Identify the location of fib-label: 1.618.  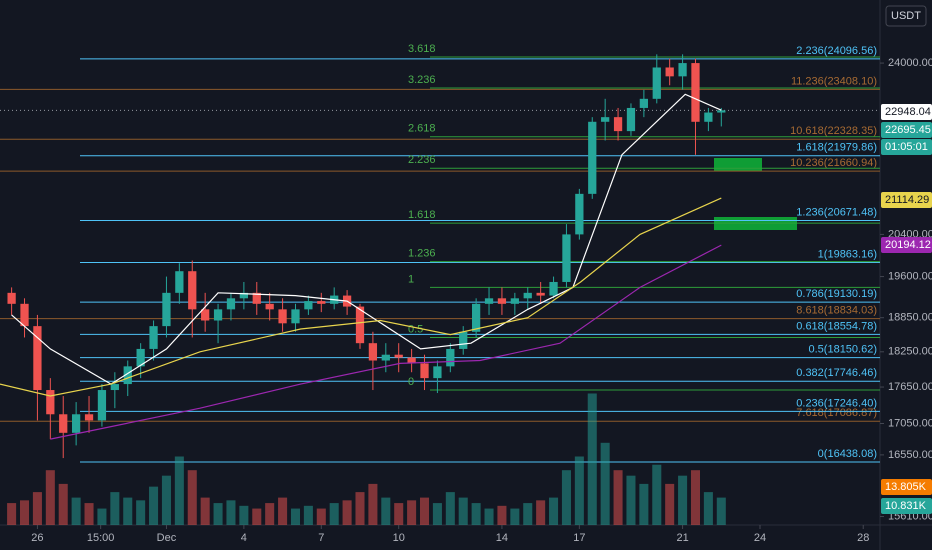
(422, 215).